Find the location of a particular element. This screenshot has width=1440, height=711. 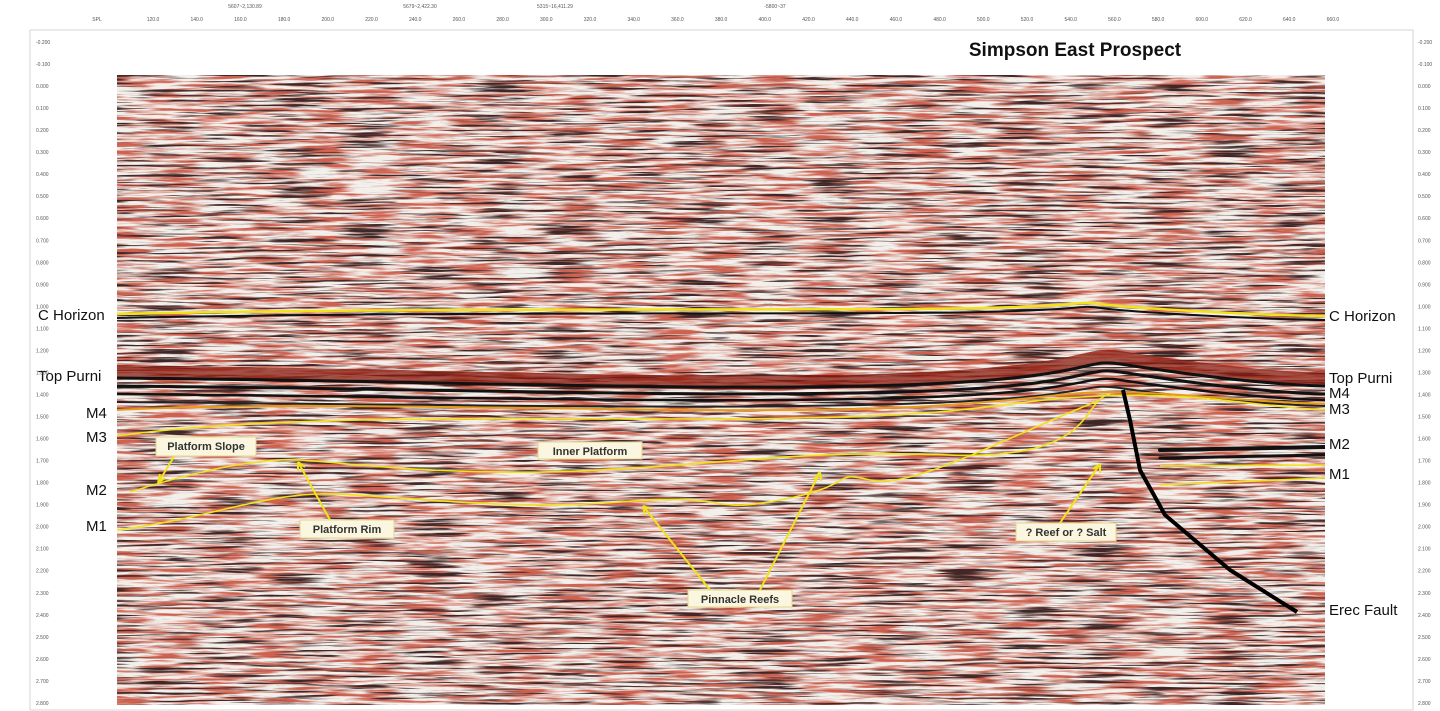

left-horizon-labels: C Horizon Top Purni M4 M3 M2 M1 is located at coordinates (72, 421).